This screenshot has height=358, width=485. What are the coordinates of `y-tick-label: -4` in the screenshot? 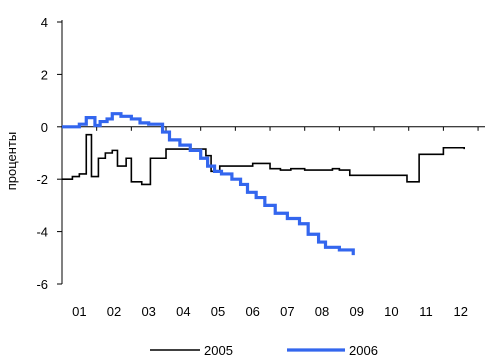 It's located at (42, 232).